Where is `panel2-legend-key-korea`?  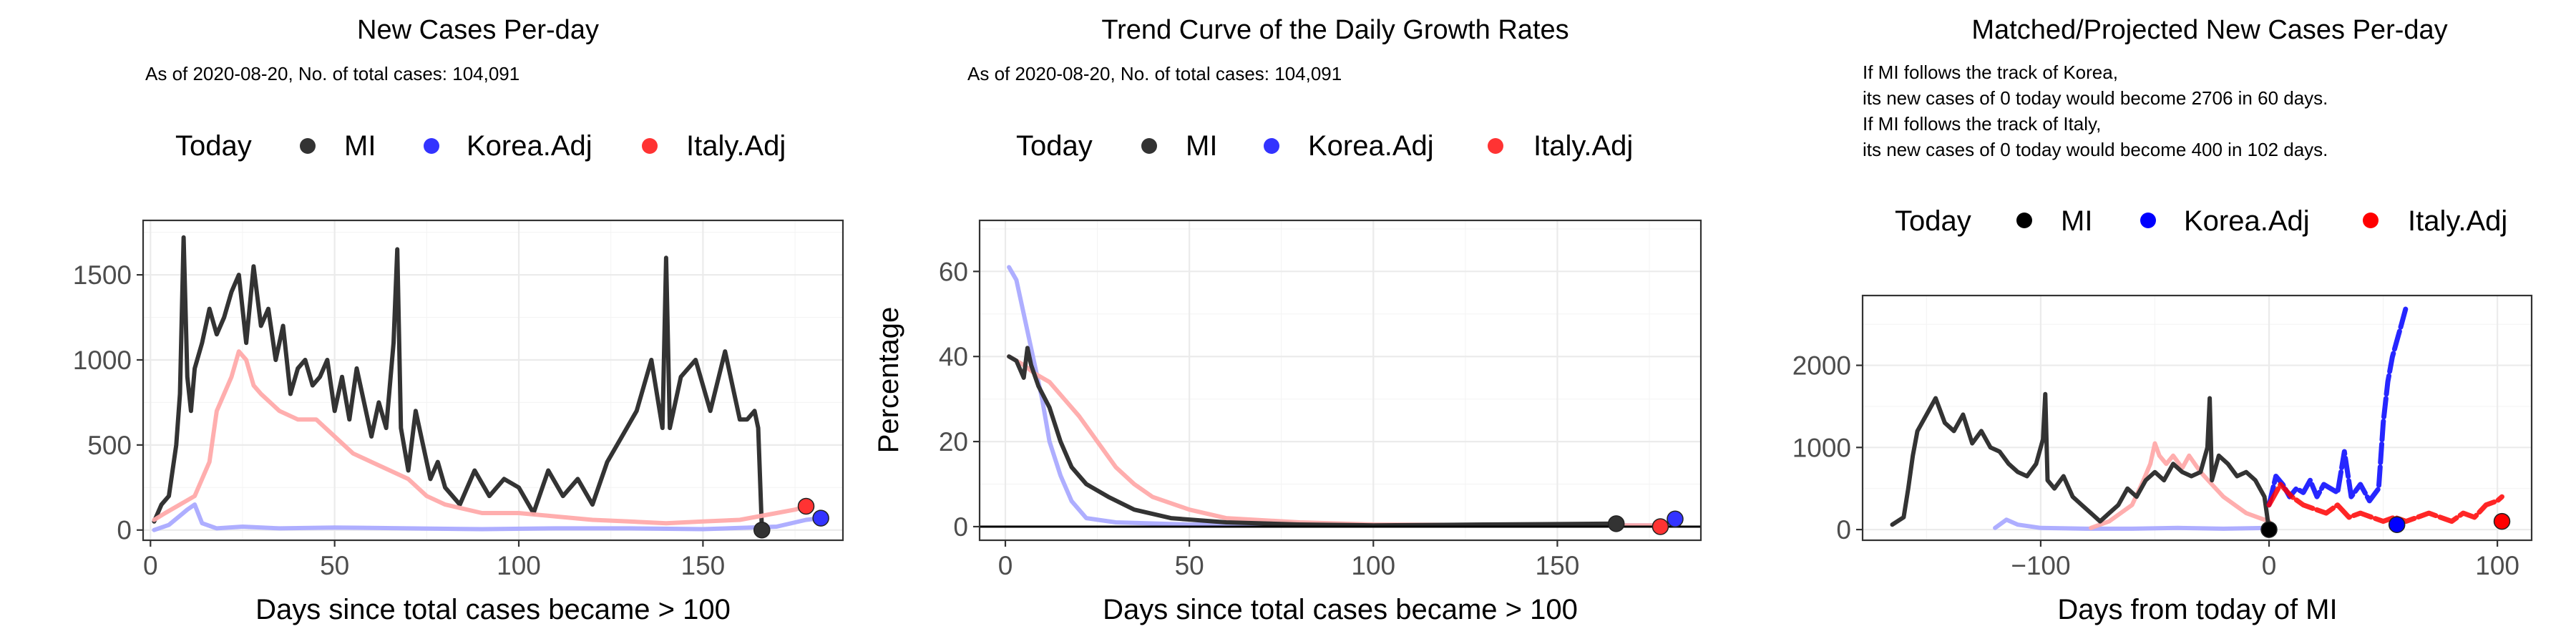
panel2-legend-key-korea is located at coordinates (1271, 146).